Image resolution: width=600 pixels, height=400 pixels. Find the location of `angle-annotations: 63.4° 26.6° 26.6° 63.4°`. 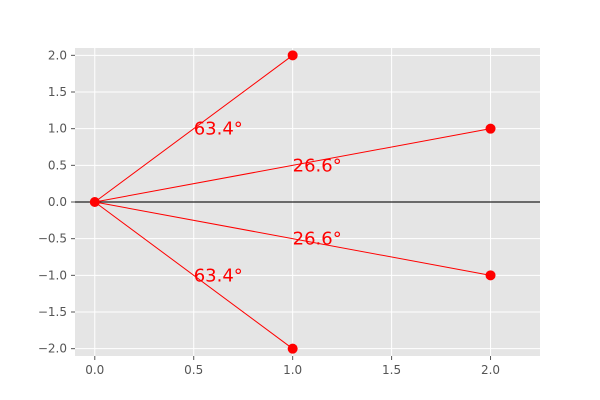

angle-annotations: 63.4° 26.6° 26.6° 63.4° is located at coordinates (268, 203).